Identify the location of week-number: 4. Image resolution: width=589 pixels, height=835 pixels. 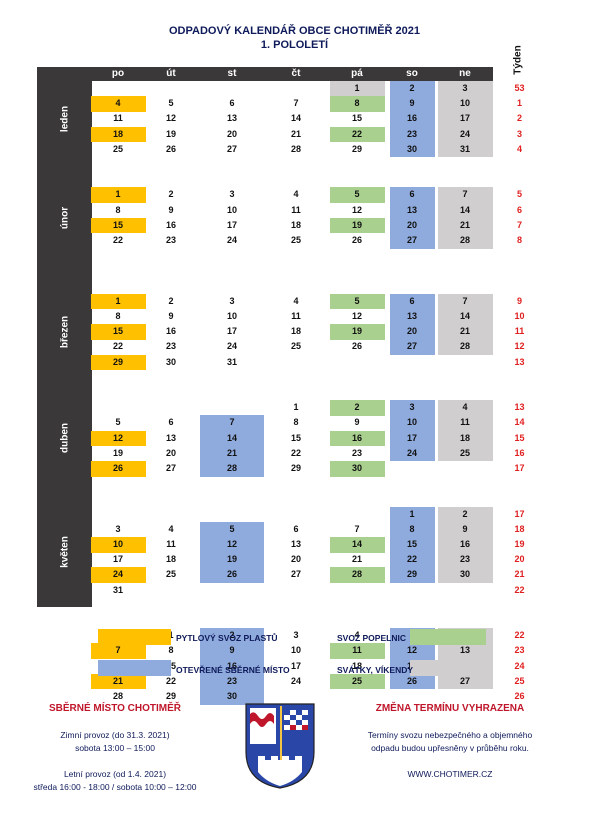
(519, 148).